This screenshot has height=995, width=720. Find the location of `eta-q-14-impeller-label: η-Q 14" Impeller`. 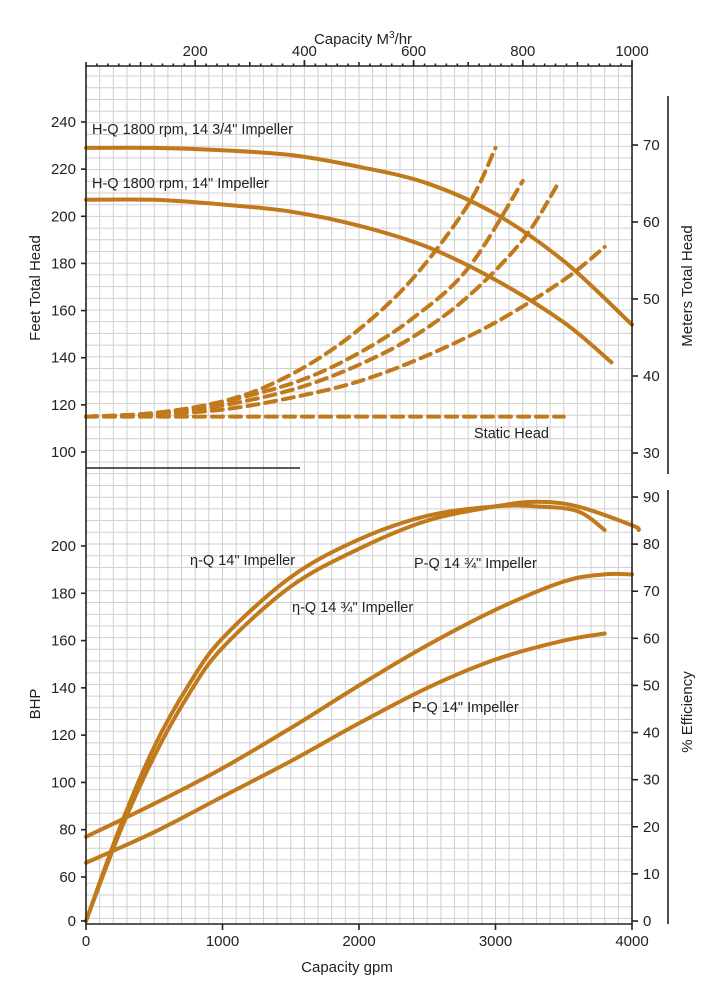

eta-q-14-impeller-label: η-Q 14" Impeller is located at coordinates (242, 561).